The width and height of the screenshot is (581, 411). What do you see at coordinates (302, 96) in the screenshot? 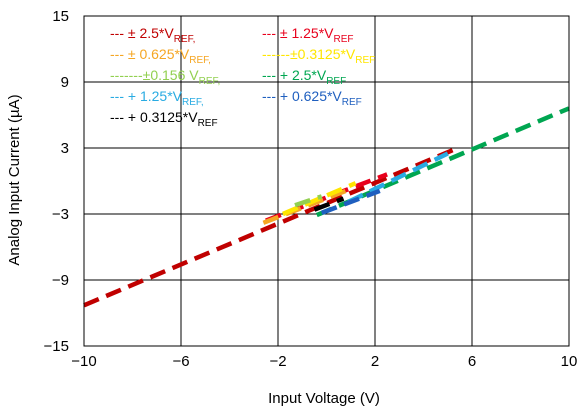
I see `legend-label: --- + 0.625*V` at bounding box center [302, 96].